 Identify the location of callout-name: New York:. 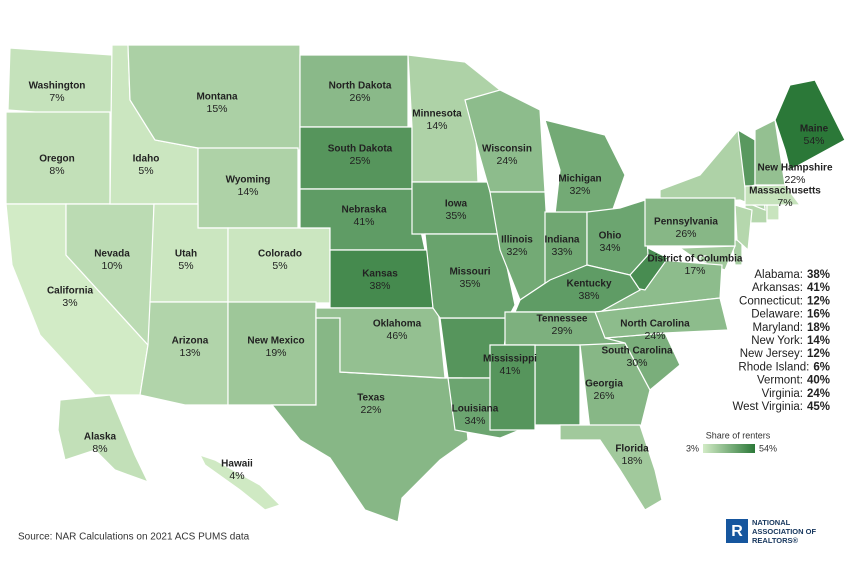
(777, 341).